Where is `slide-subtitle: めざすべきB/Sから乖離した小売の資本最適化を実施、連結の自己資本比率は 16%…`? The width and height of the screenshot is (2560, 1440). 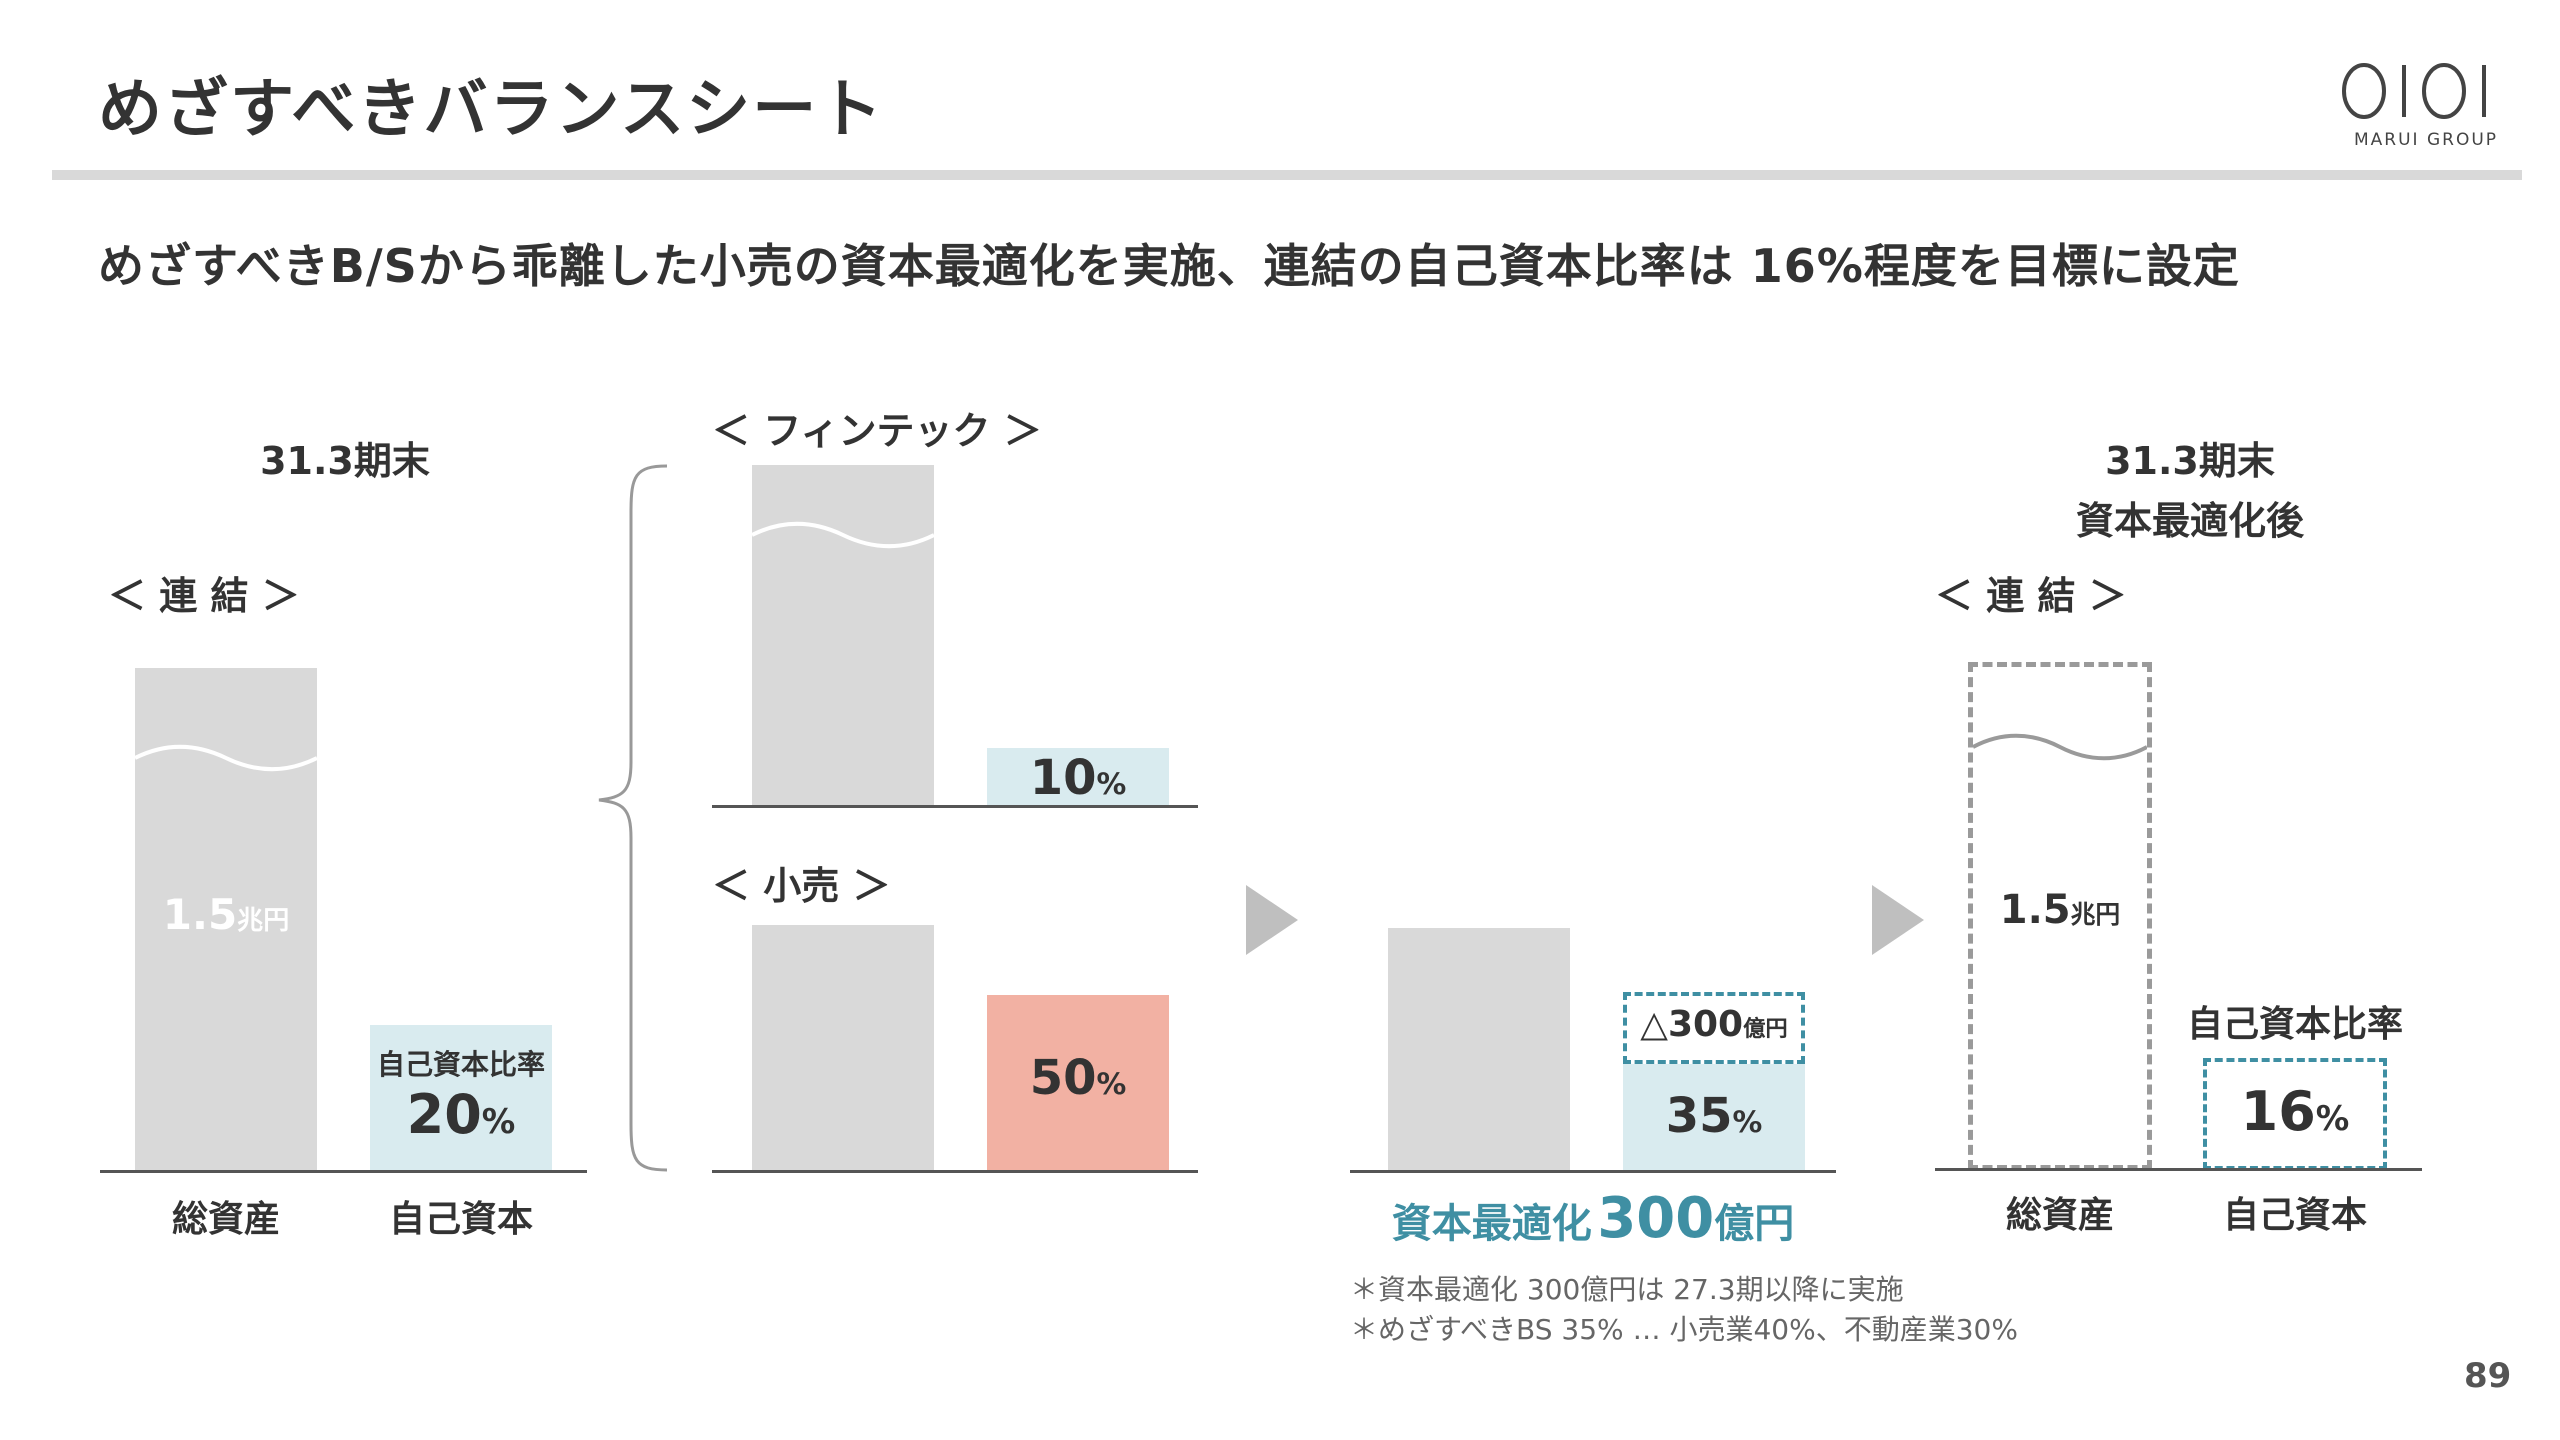 slide-subtitle: めざすべきB/Sから乖離した小売の資本最適化を実施、連結の自己資本比率は 16%… is located at coordinates (1169, 266).